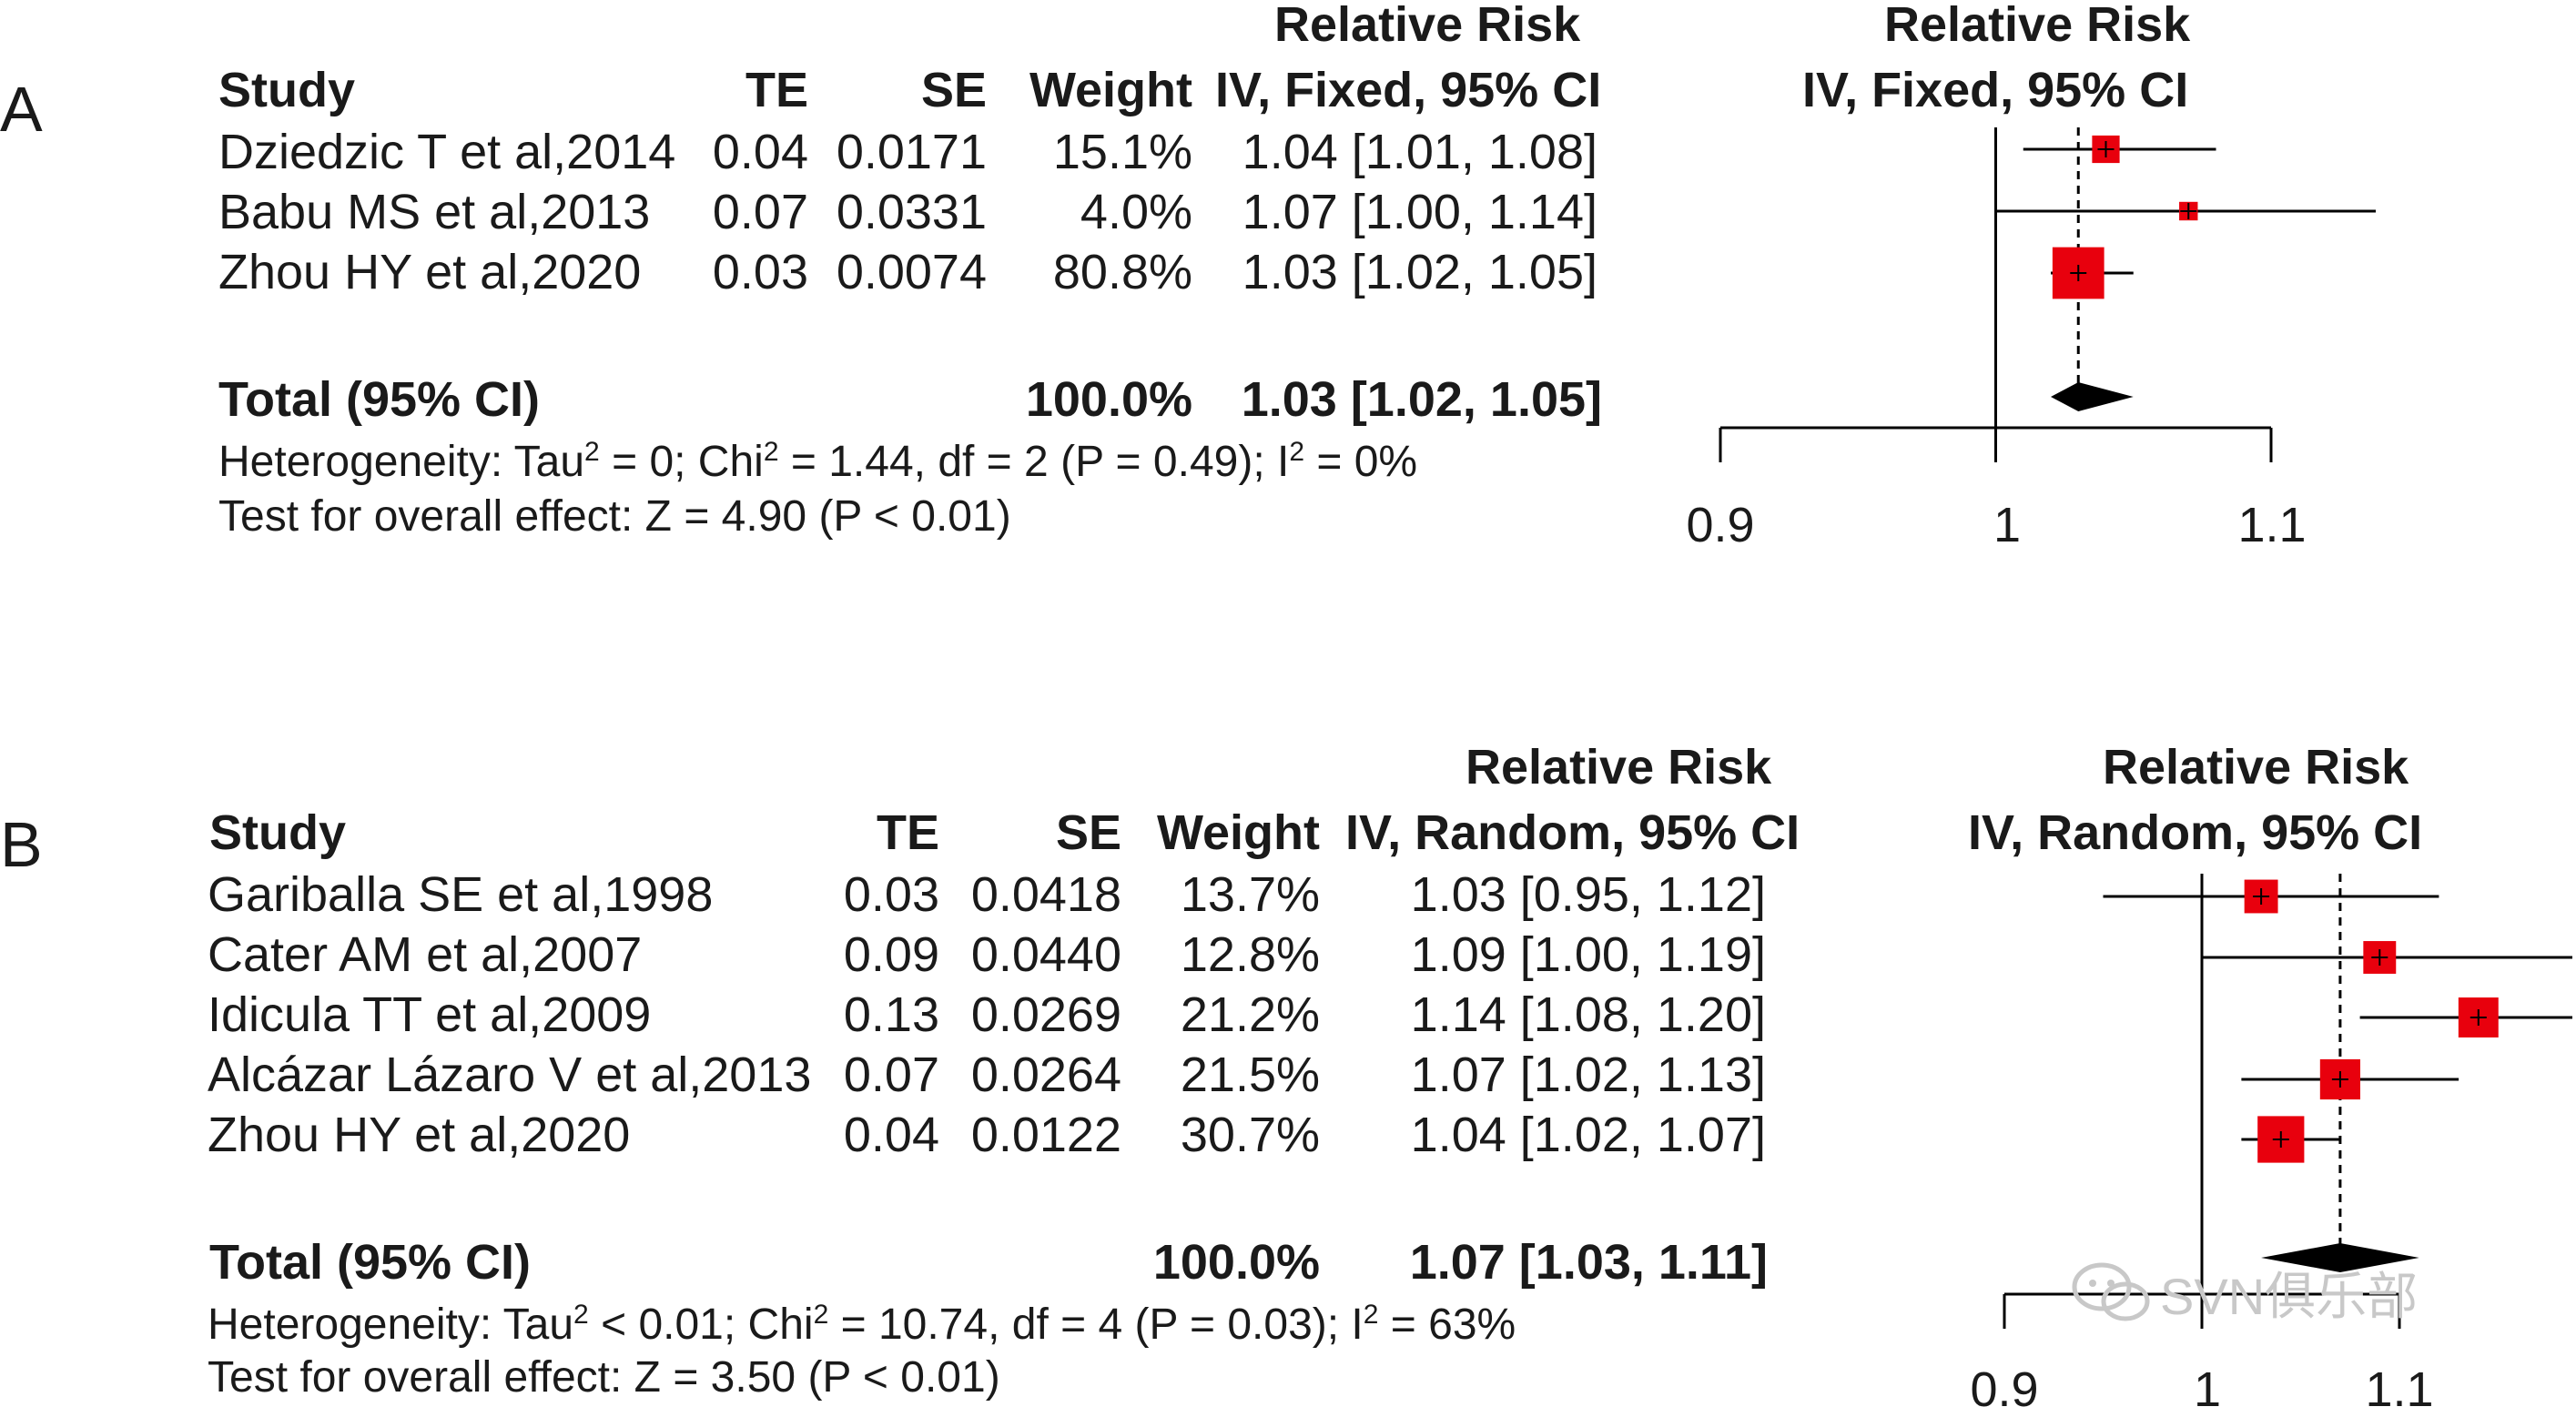 This screenshot has height=1417, width=2576. Describe the element at coordinates (1419, 272) in the screenshot. I see `ci-value: 1.03 [1.02, 1.05]` at that location.